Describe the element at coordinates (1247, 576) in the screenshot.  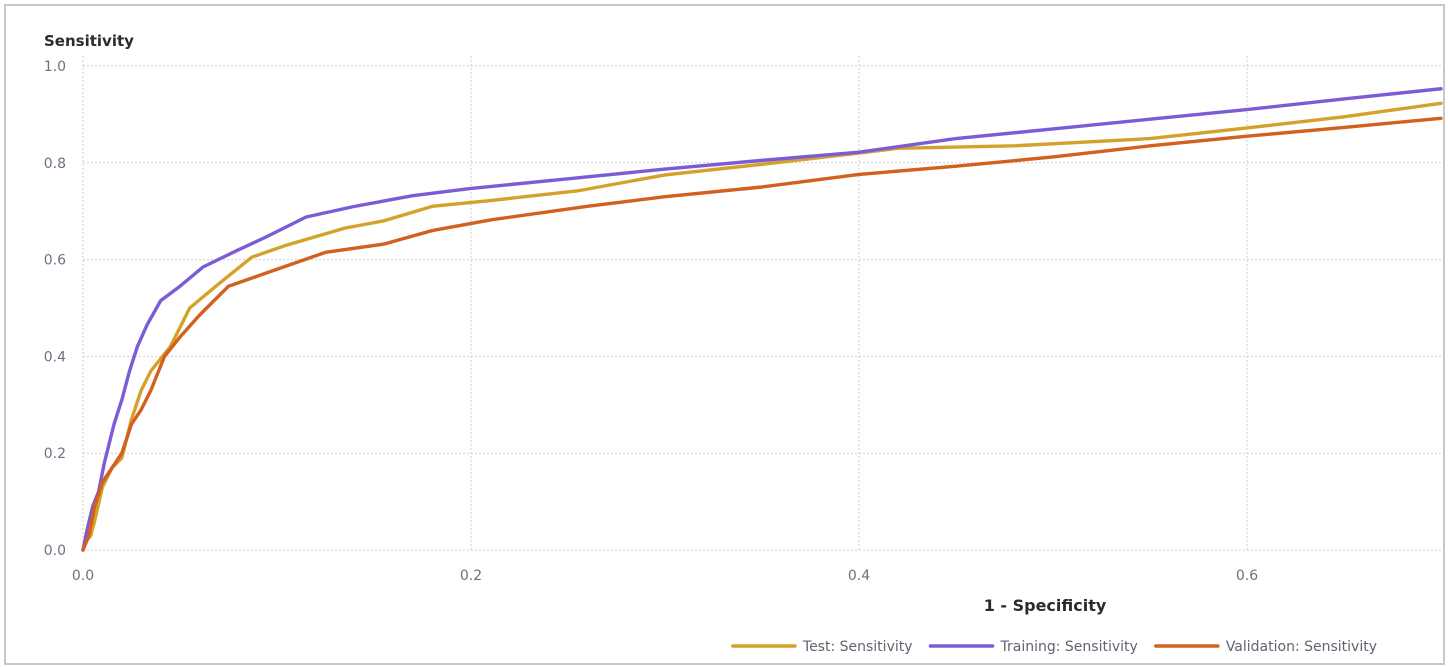
I see `x-tick-label: 0.6` at that location.